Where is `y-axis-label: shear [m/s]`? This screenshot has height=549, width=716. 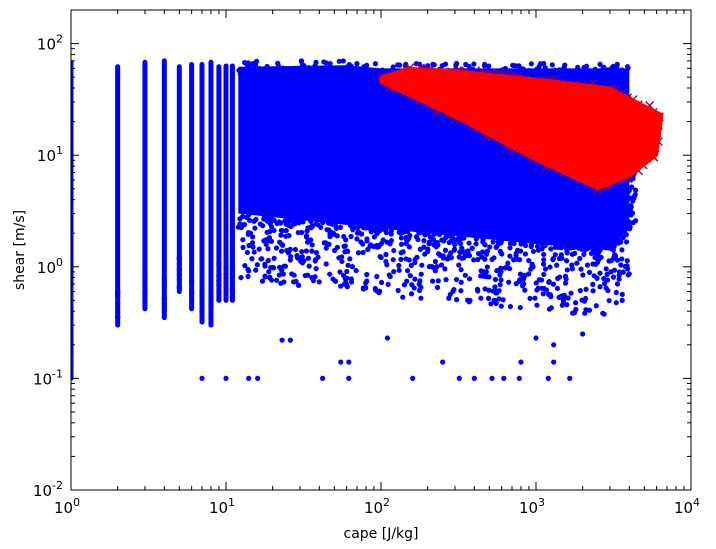 y-axis-label: shear [m/s] is located at coordinates (20, 250).